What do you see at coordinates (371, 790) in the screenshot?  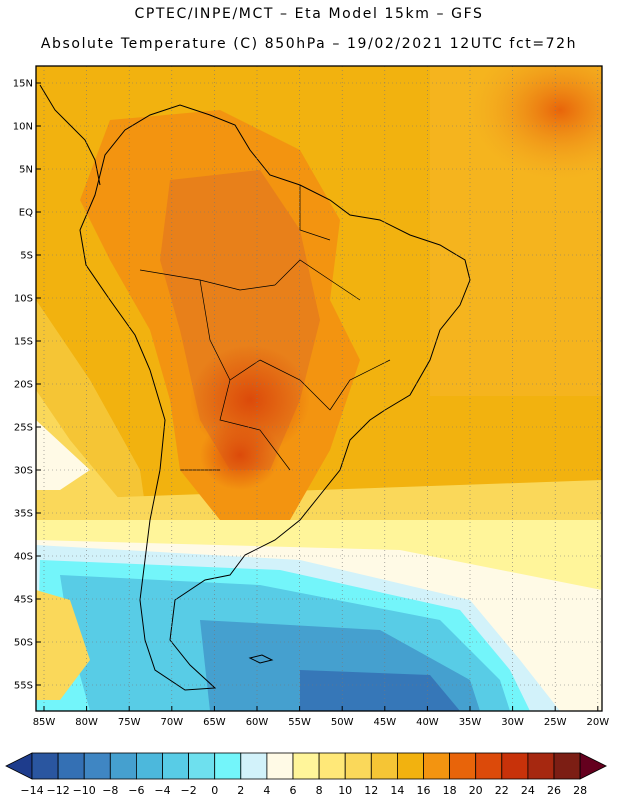 I see `colorbar-label: 12` at bounding box center [371, 790].